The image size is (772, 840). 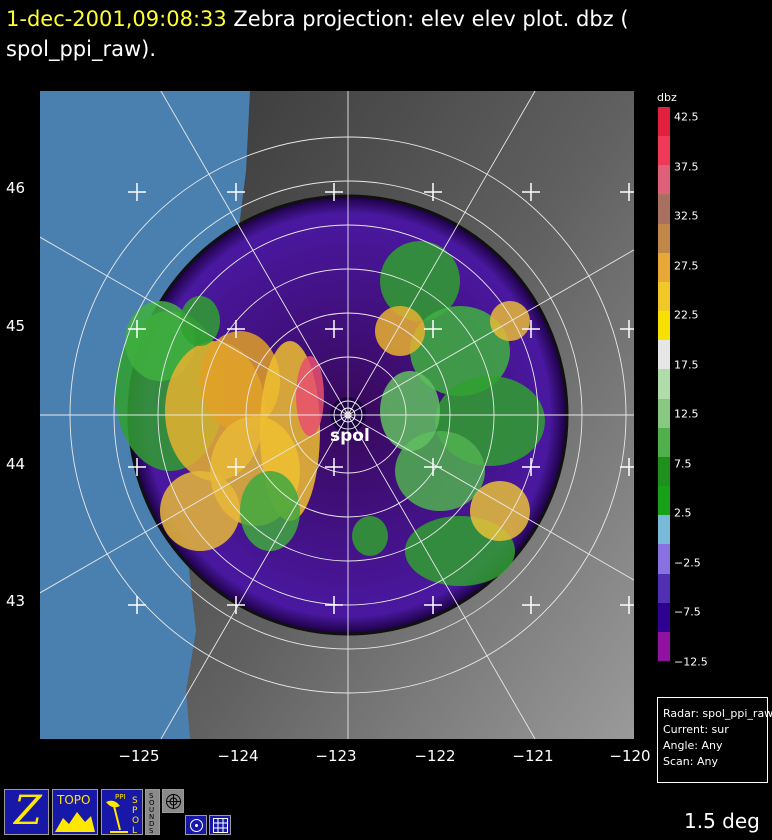 I want to click on title-text-line2: spol_ppi_raw)., so click(x=81, y=49).